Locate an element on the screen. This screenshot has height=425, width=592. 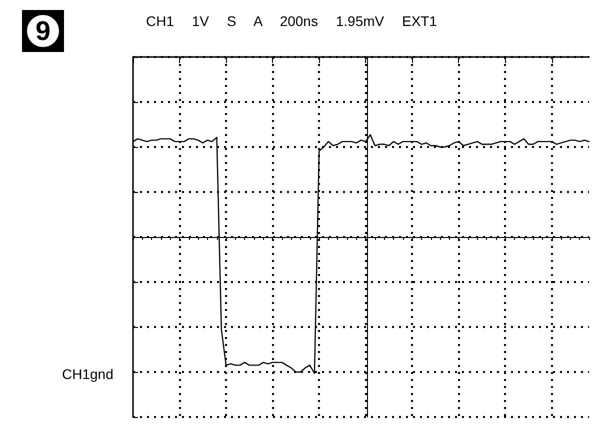
text: CH1gnd is located at coordinates (88, 374).